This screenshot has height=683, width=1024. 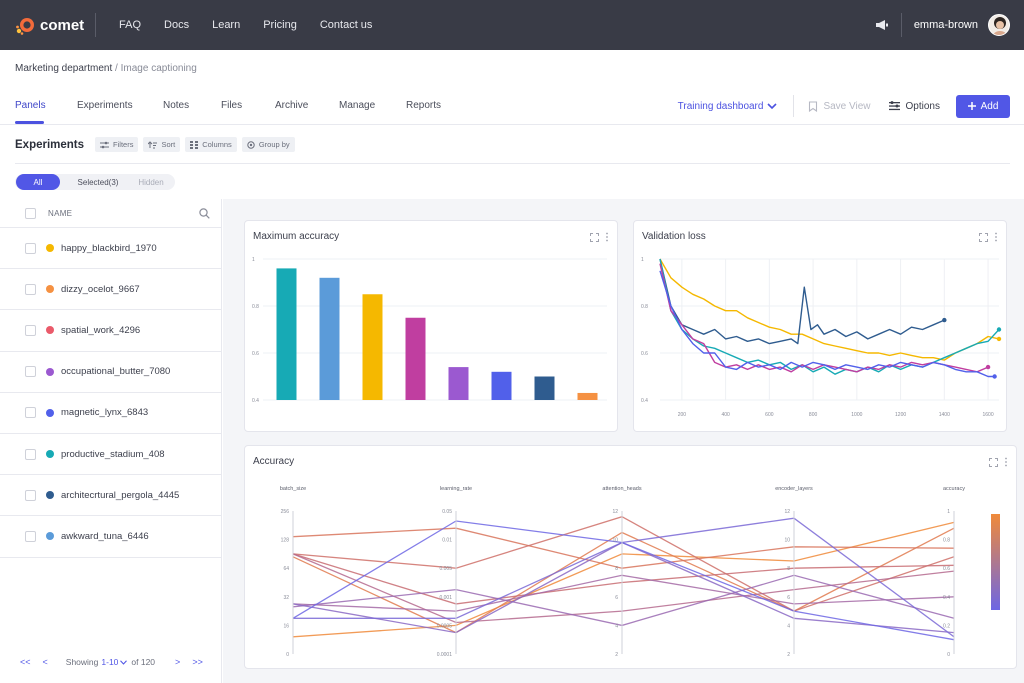 I want to click on experiment-row: productive_stadium_408, so click(x=110, y=455).